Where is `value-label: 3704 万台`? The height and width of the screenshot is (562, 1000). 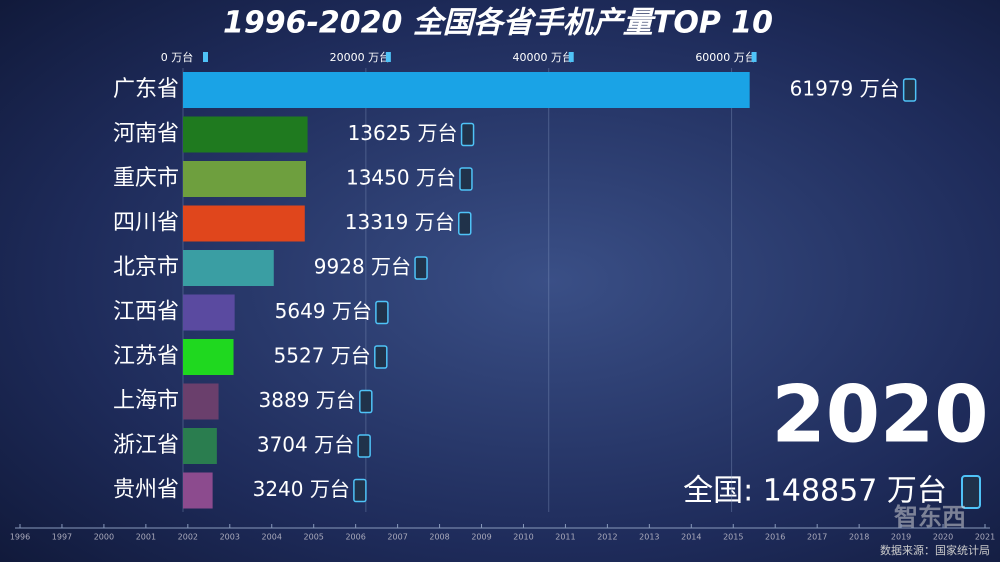
value-label: 3704 万台 is located at coordinates (305, 445).